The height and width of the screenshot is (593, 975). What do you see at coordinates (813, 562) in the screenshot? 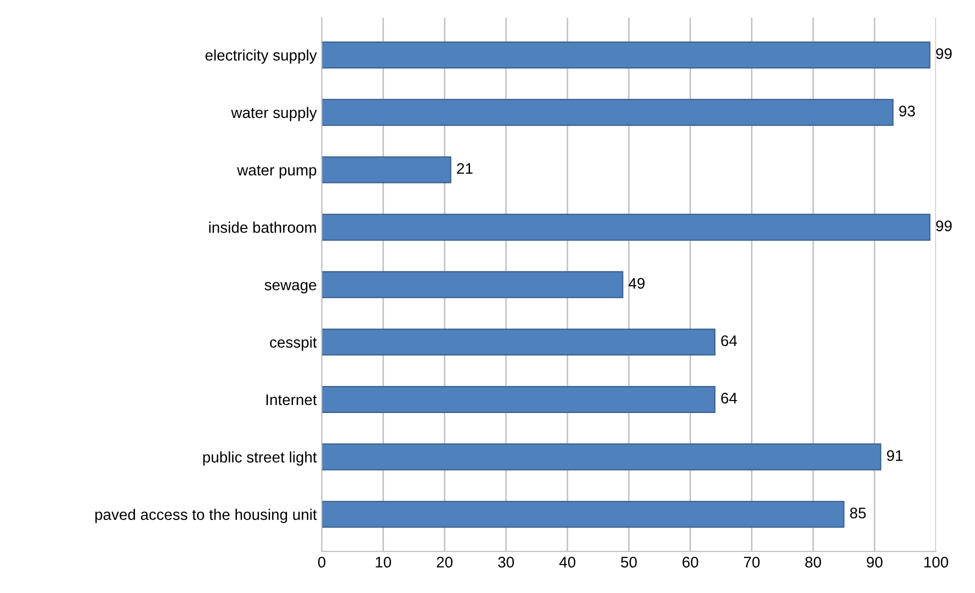
I see `x-tick-label: 80` at bounding box center [813, 562].